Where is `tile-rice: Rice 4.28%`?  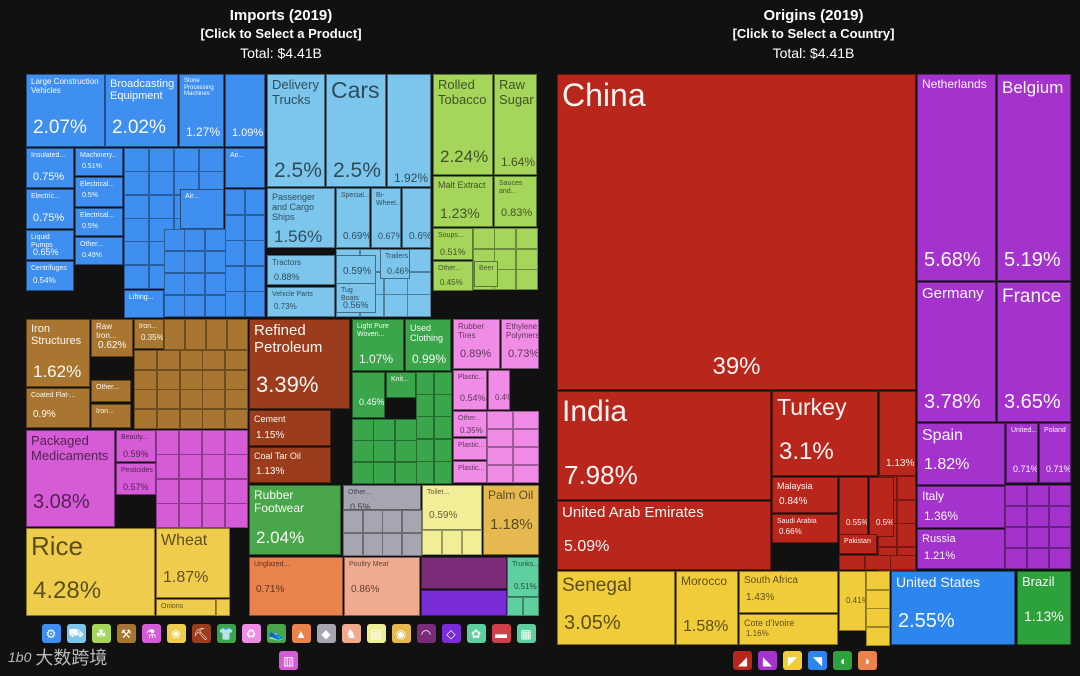
tile-rice: Rice 4.28% is located at coordinates (90, 572).